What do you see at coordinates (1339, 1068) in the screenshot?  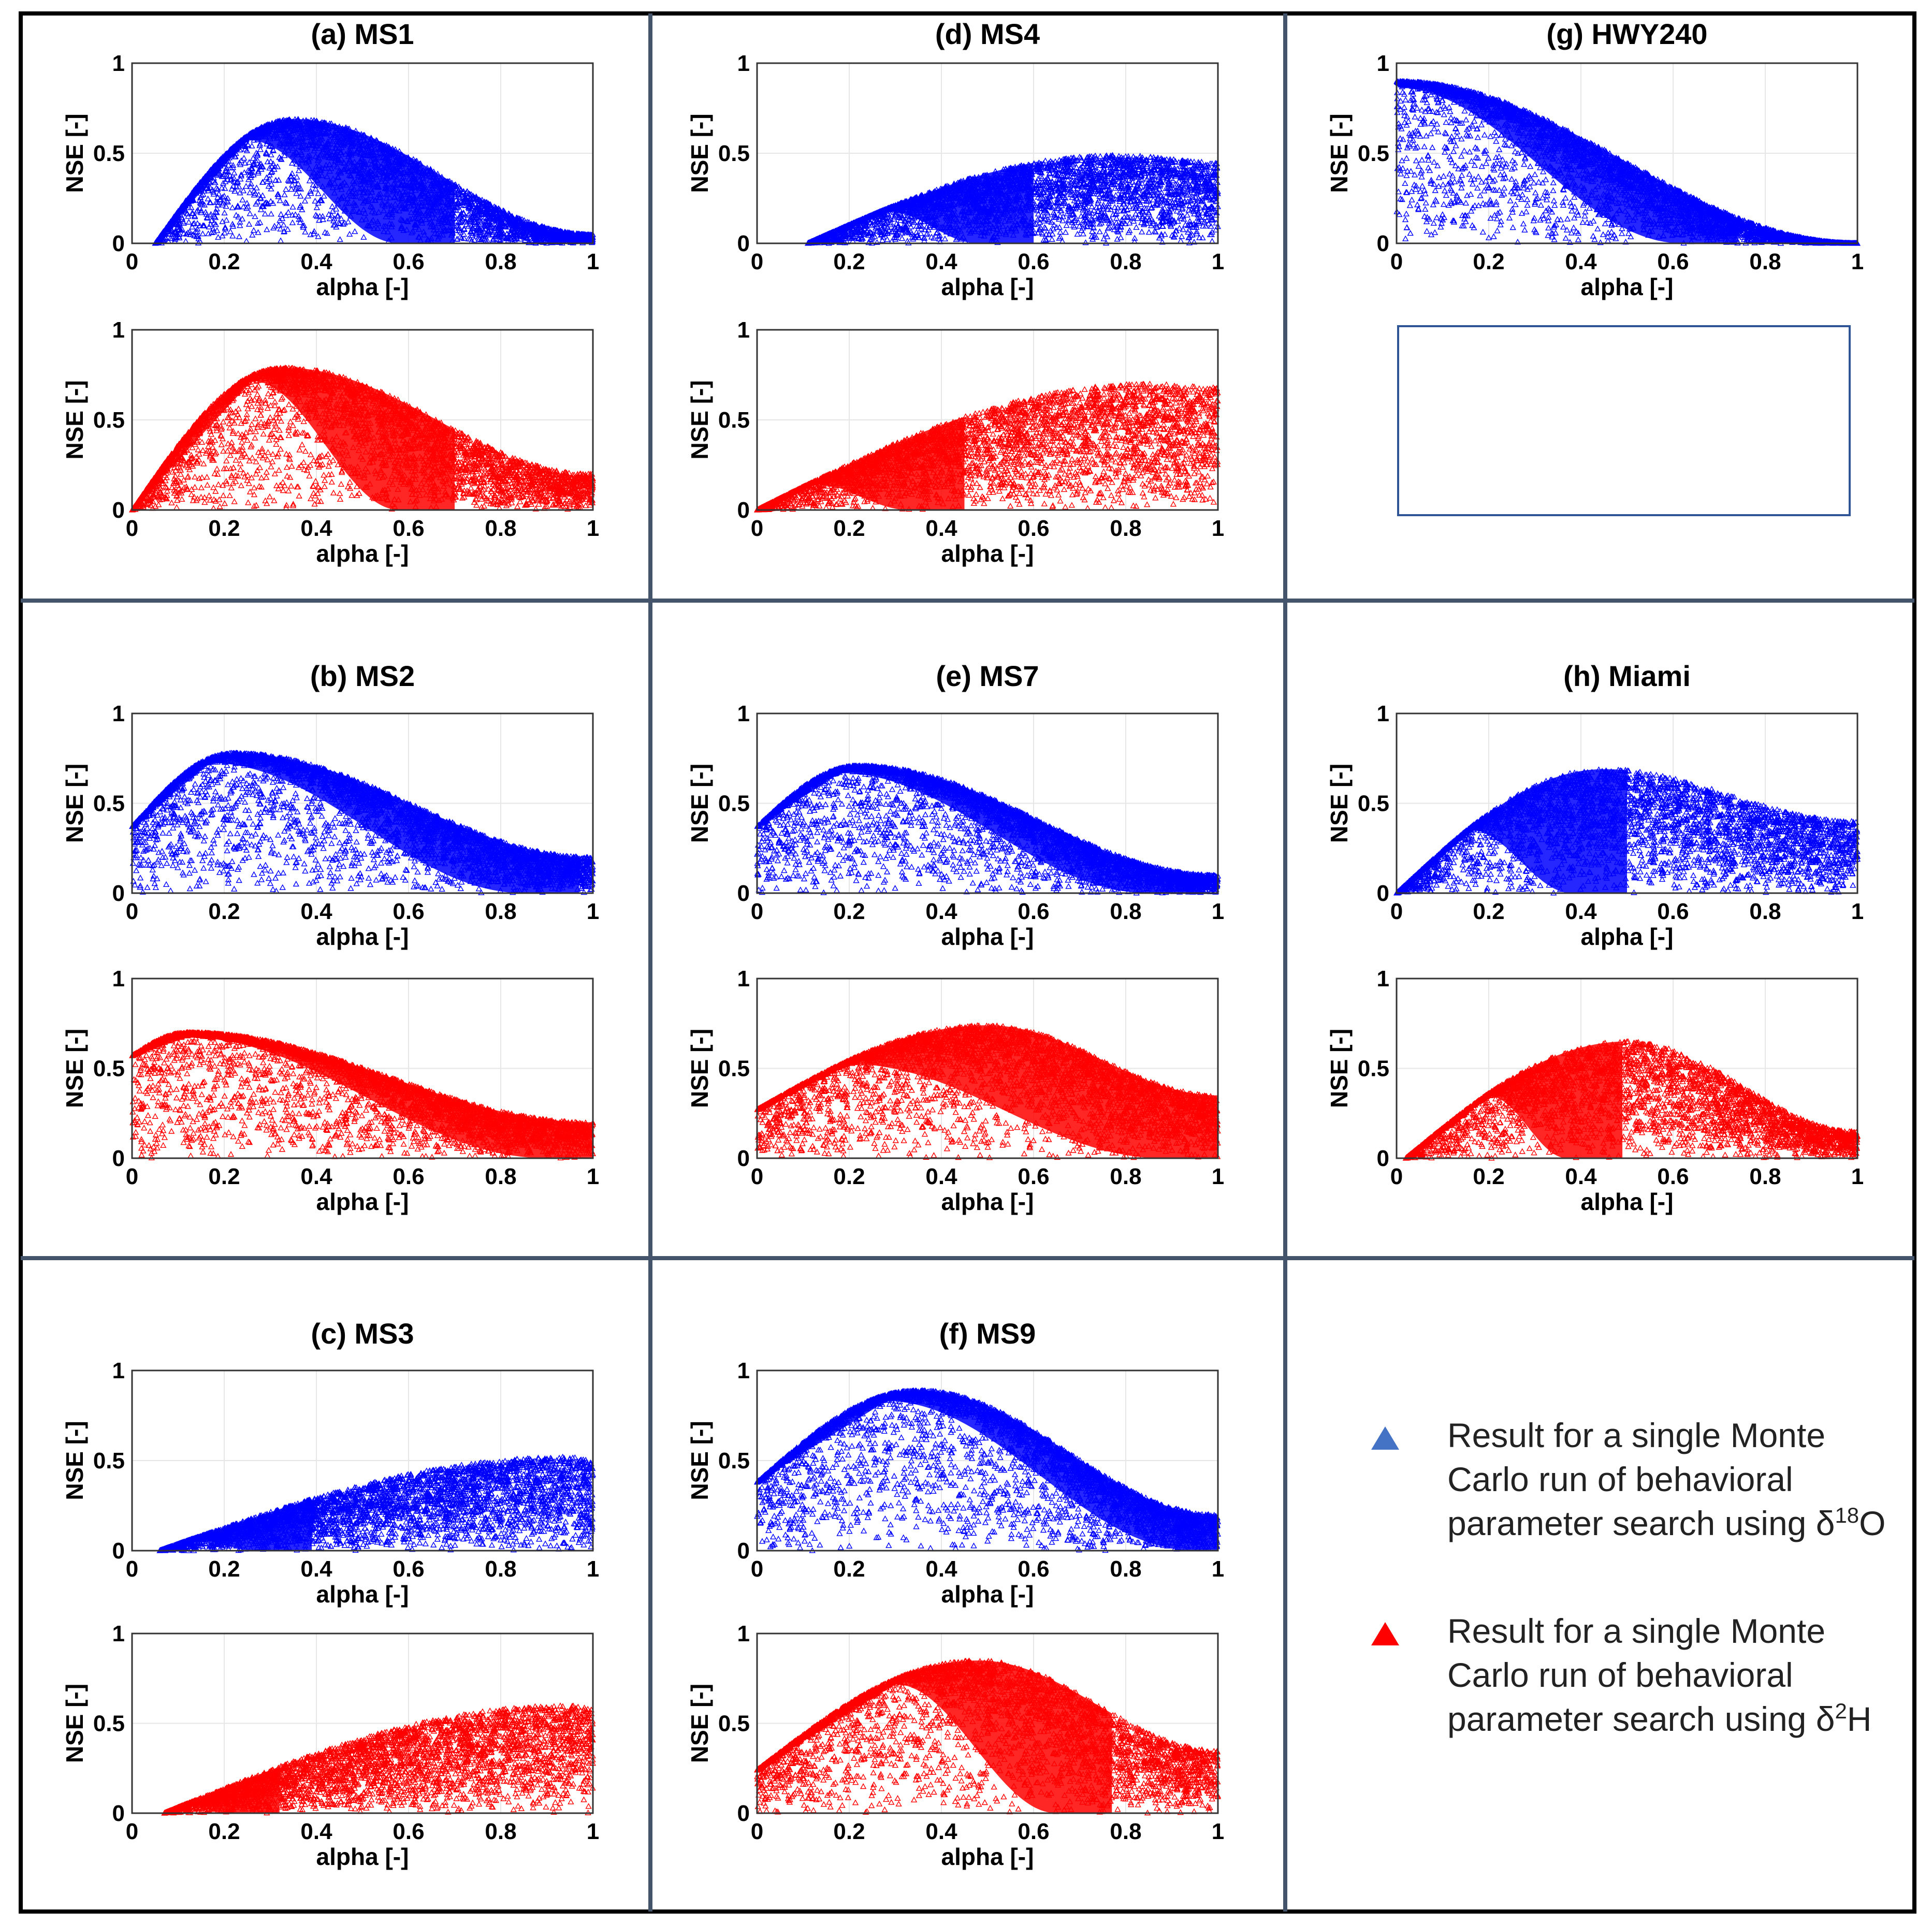 I see `chart-miami-d2h-ylabel: NSE [-]` at bounding box center [1339, 1068].